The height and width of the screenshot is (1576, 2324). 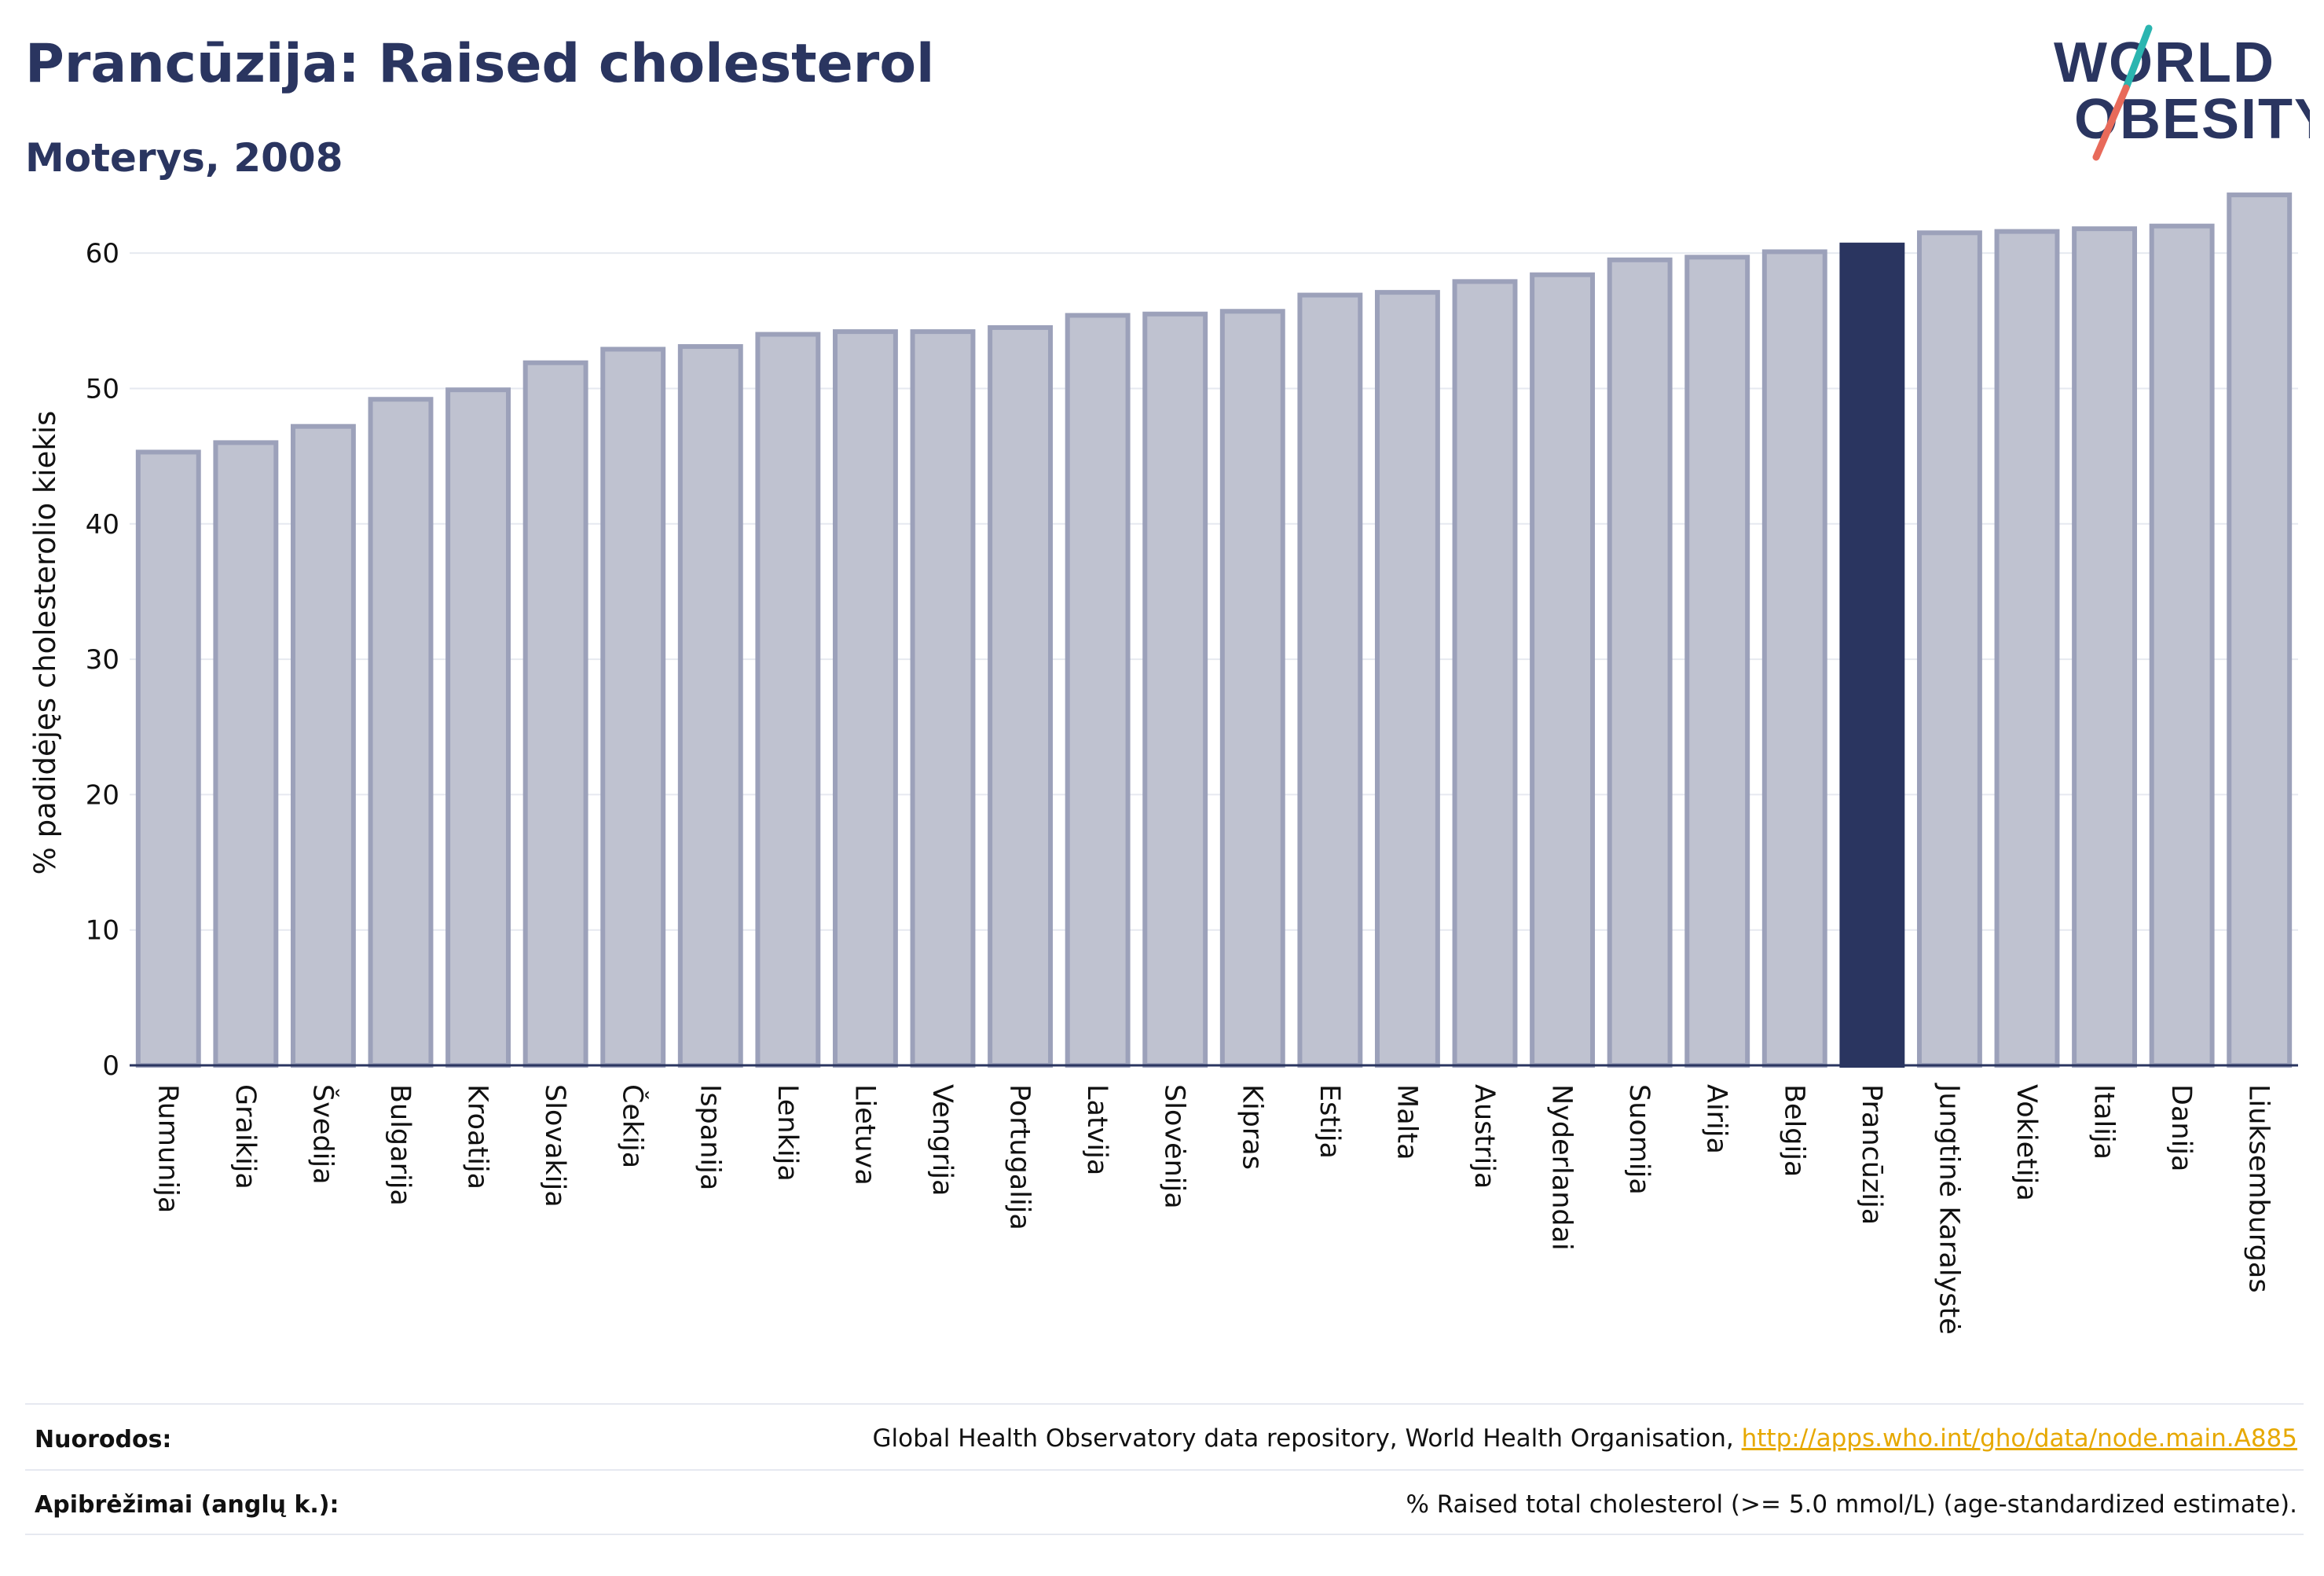 I want to click on x-tick-label: Malta, so click(x=1406, y=1122).